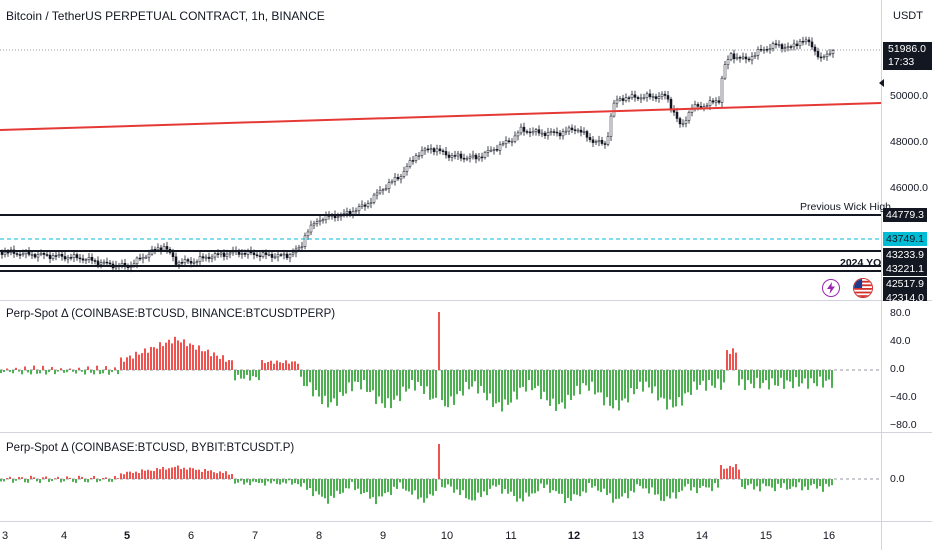  What do you see at coordinates (908, 16) in the screenshot?
I see `currency-selector: USDT` at bounding box center [908, 16].